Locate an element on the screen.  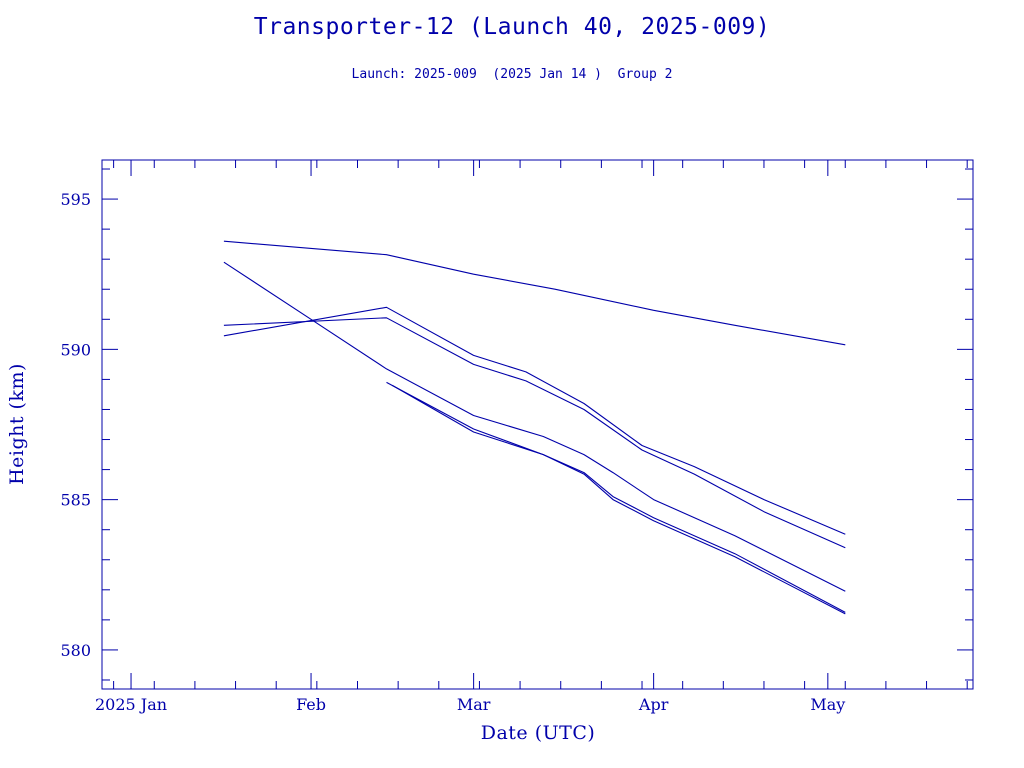
y-tick-label: 580 is located at coordinates (75, 650).